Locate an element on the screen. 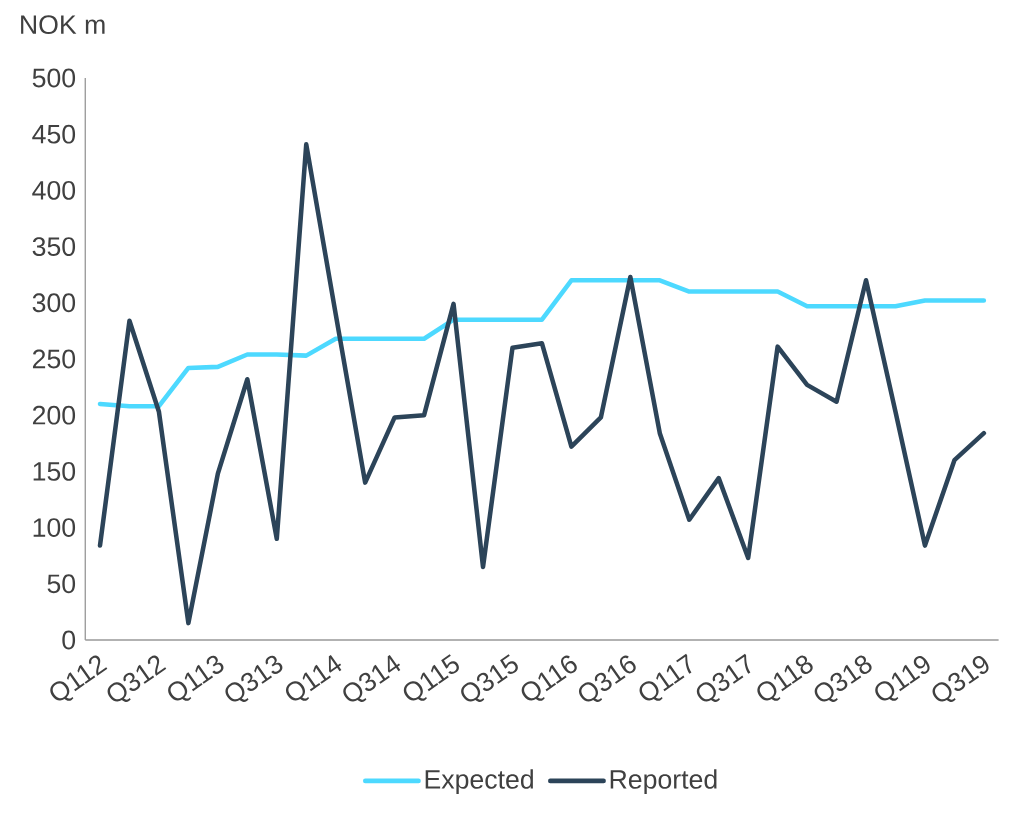  y-tick-label: 500 is located at coordinates (54, 78).